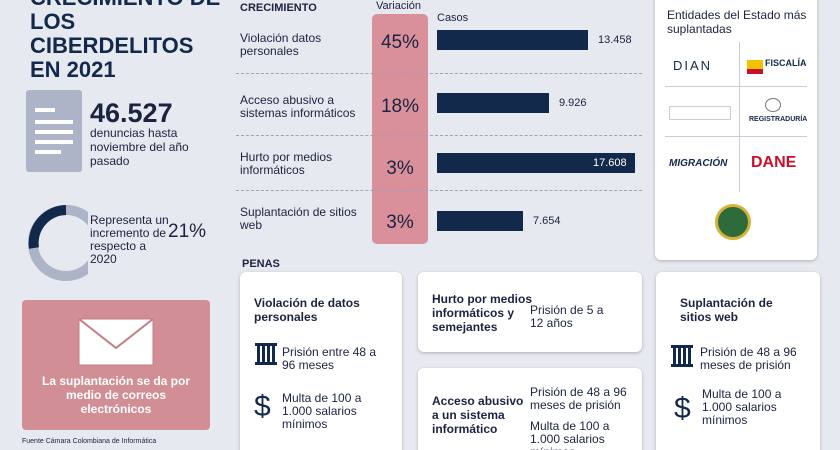  Describe the element at coordinates (400, 129) in the screenshot. I see `variation-column` at that location.